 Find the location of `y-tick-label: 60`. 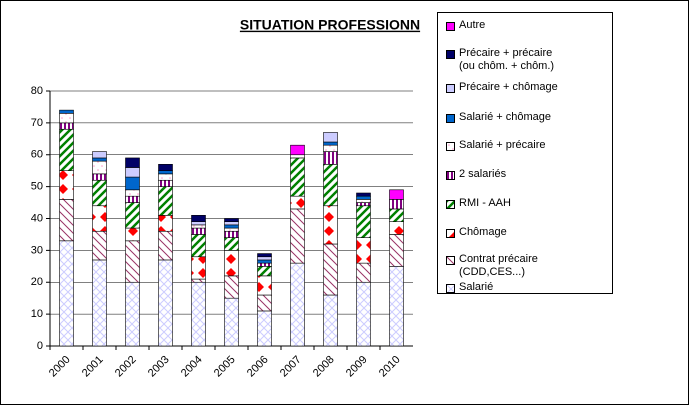

y-tick-label: 60 is located at coordinates (37, 155).